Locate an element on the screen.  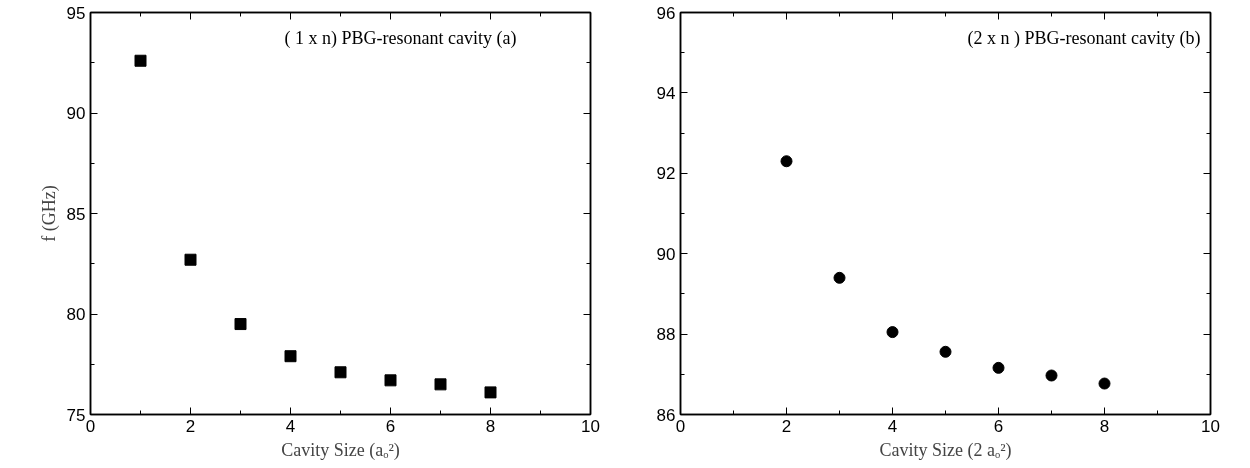
y-tick-label: 86 is located at coordinates (666, 415).